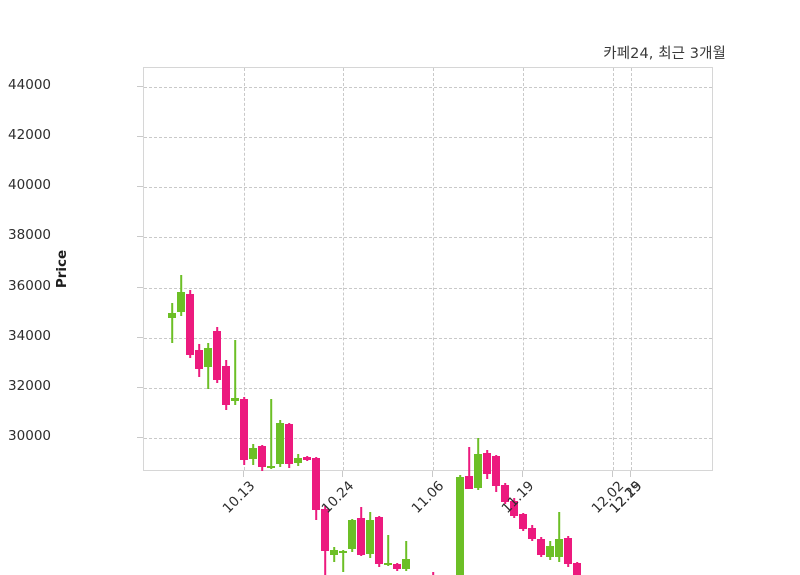 The width and height of the screenshot is (800, 575). I want to click on x-tick-label: 12.15, so click(626, 497).